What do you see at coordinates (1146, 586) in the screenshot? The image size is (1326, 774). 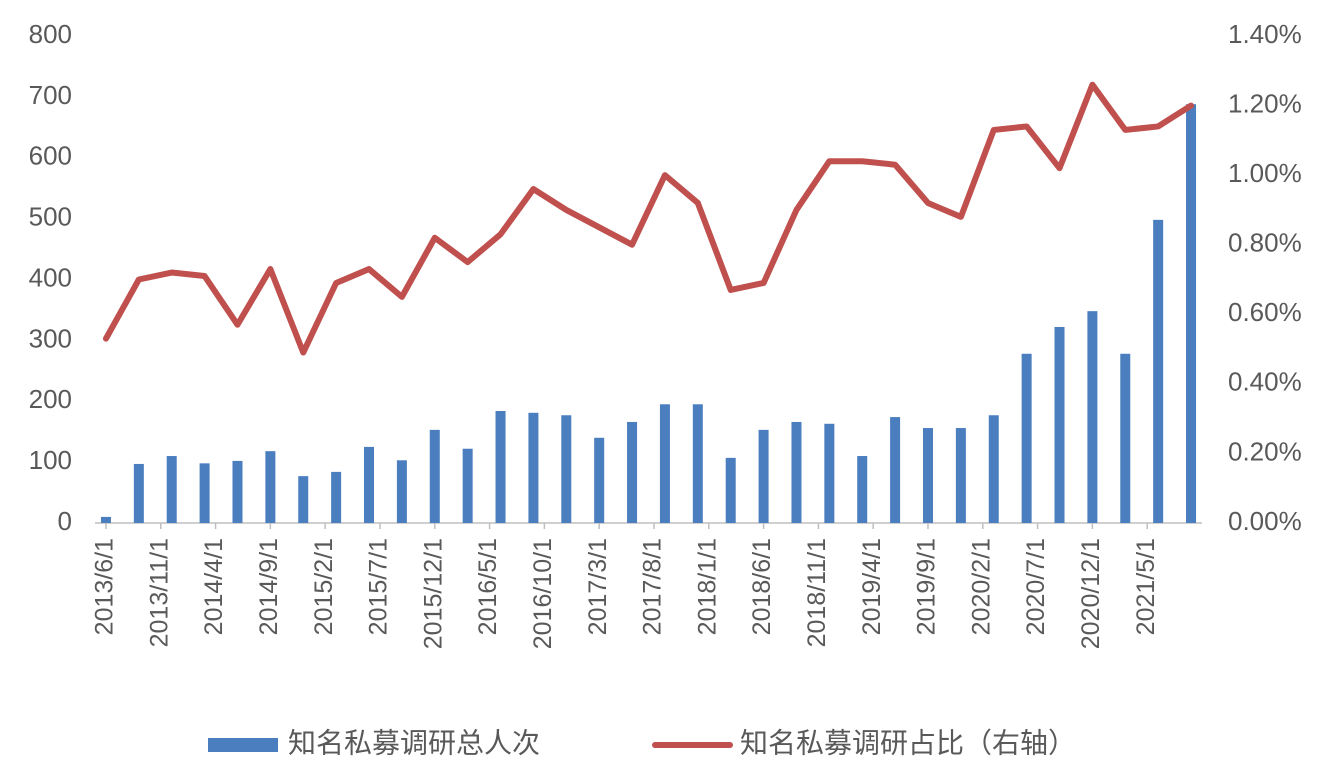 I see `x-tick-label: 2021/5/1` at bounding box center [1146, 586].